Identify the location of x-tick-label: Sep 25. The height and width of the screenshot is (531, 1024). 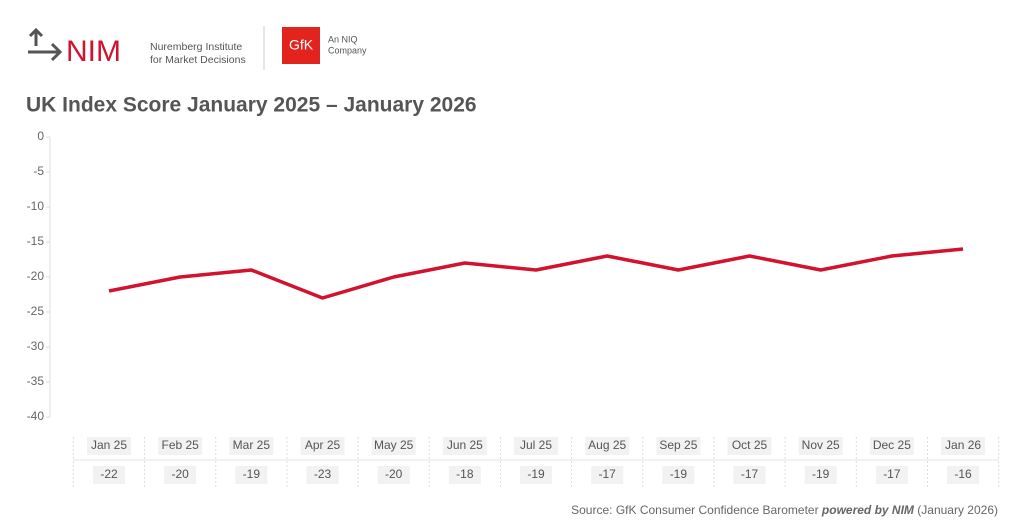
(678, 445).